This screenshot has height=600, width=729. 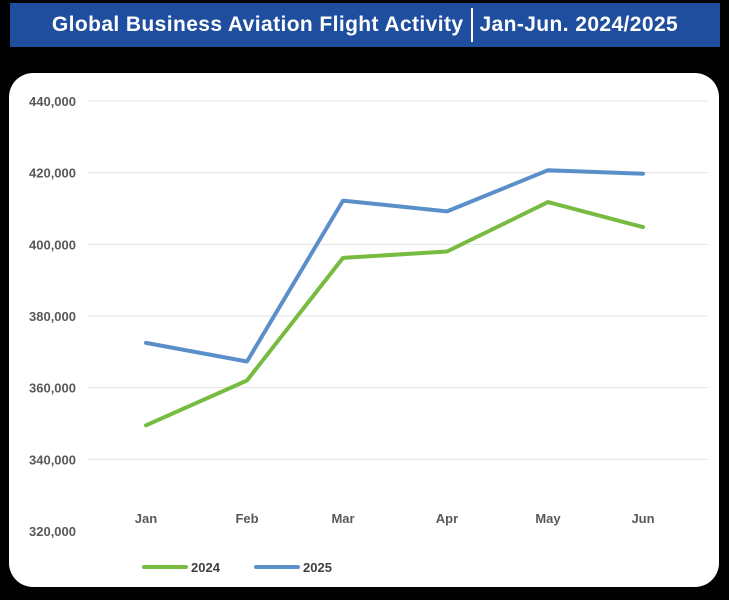 I want to click on legend-label-2024: 2024, so click(x=206, y=567).